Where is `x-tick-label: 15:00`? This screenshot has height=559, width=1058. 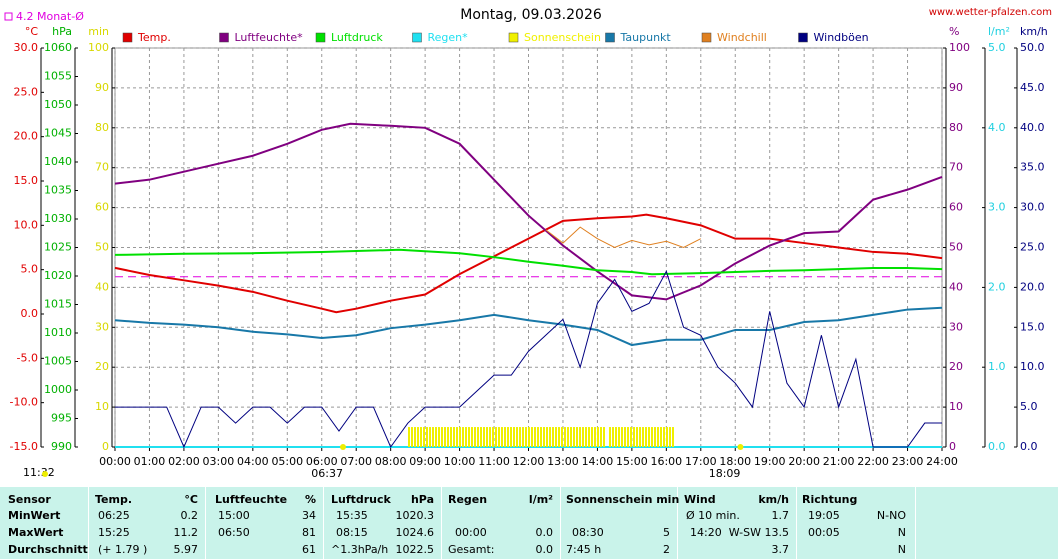
x-tick-label: 15:00 is located at coordinates (632, 461).